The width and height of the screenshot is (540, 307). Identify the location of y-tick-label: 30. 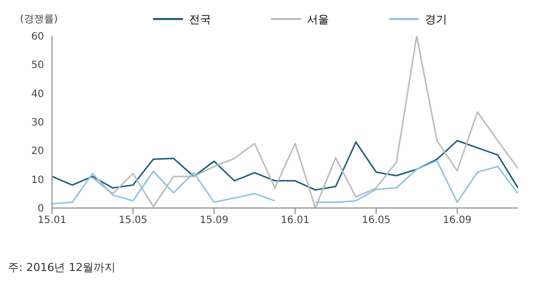
(37, 123).